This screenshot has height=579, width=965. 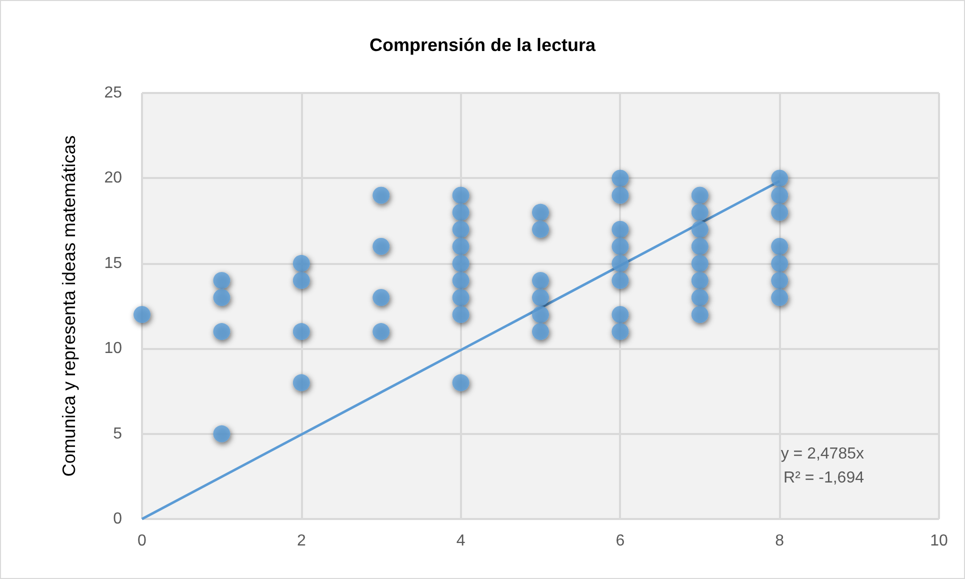 I want to click on x-tick-label: 2, so click(x=301, y=541).